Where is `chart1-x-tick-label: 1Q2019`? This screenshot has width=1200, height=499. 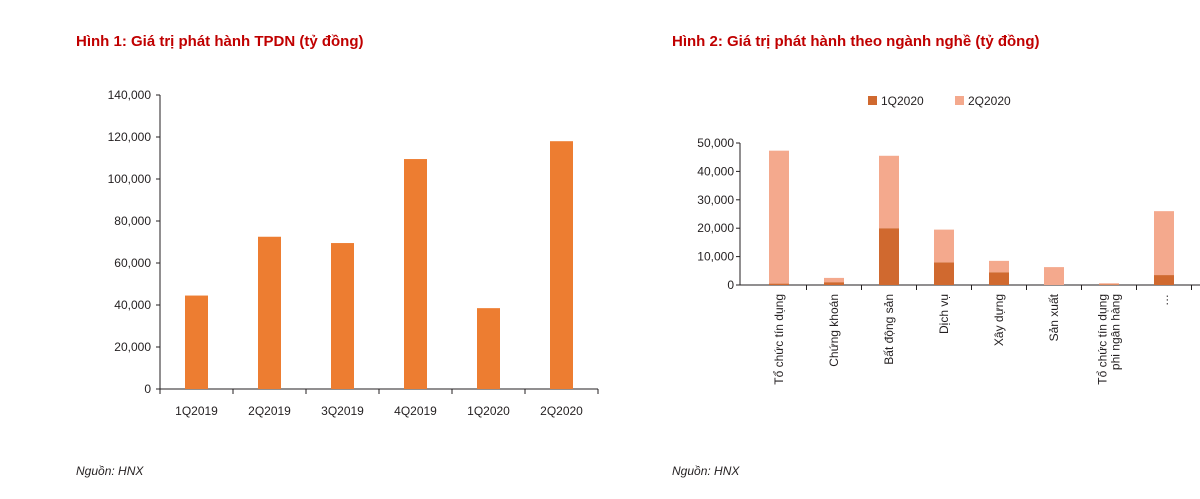
chart1-x-tick-label: 1Q2019 is located at coordinates (196, 411).